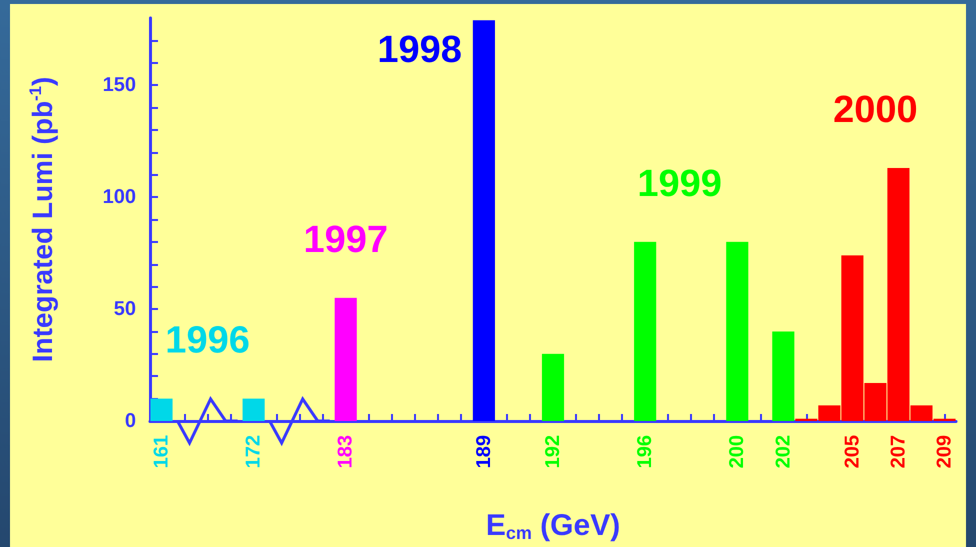 The image size is (976, 547). I want to click on x-tick-label: 209, so click(944, 451).